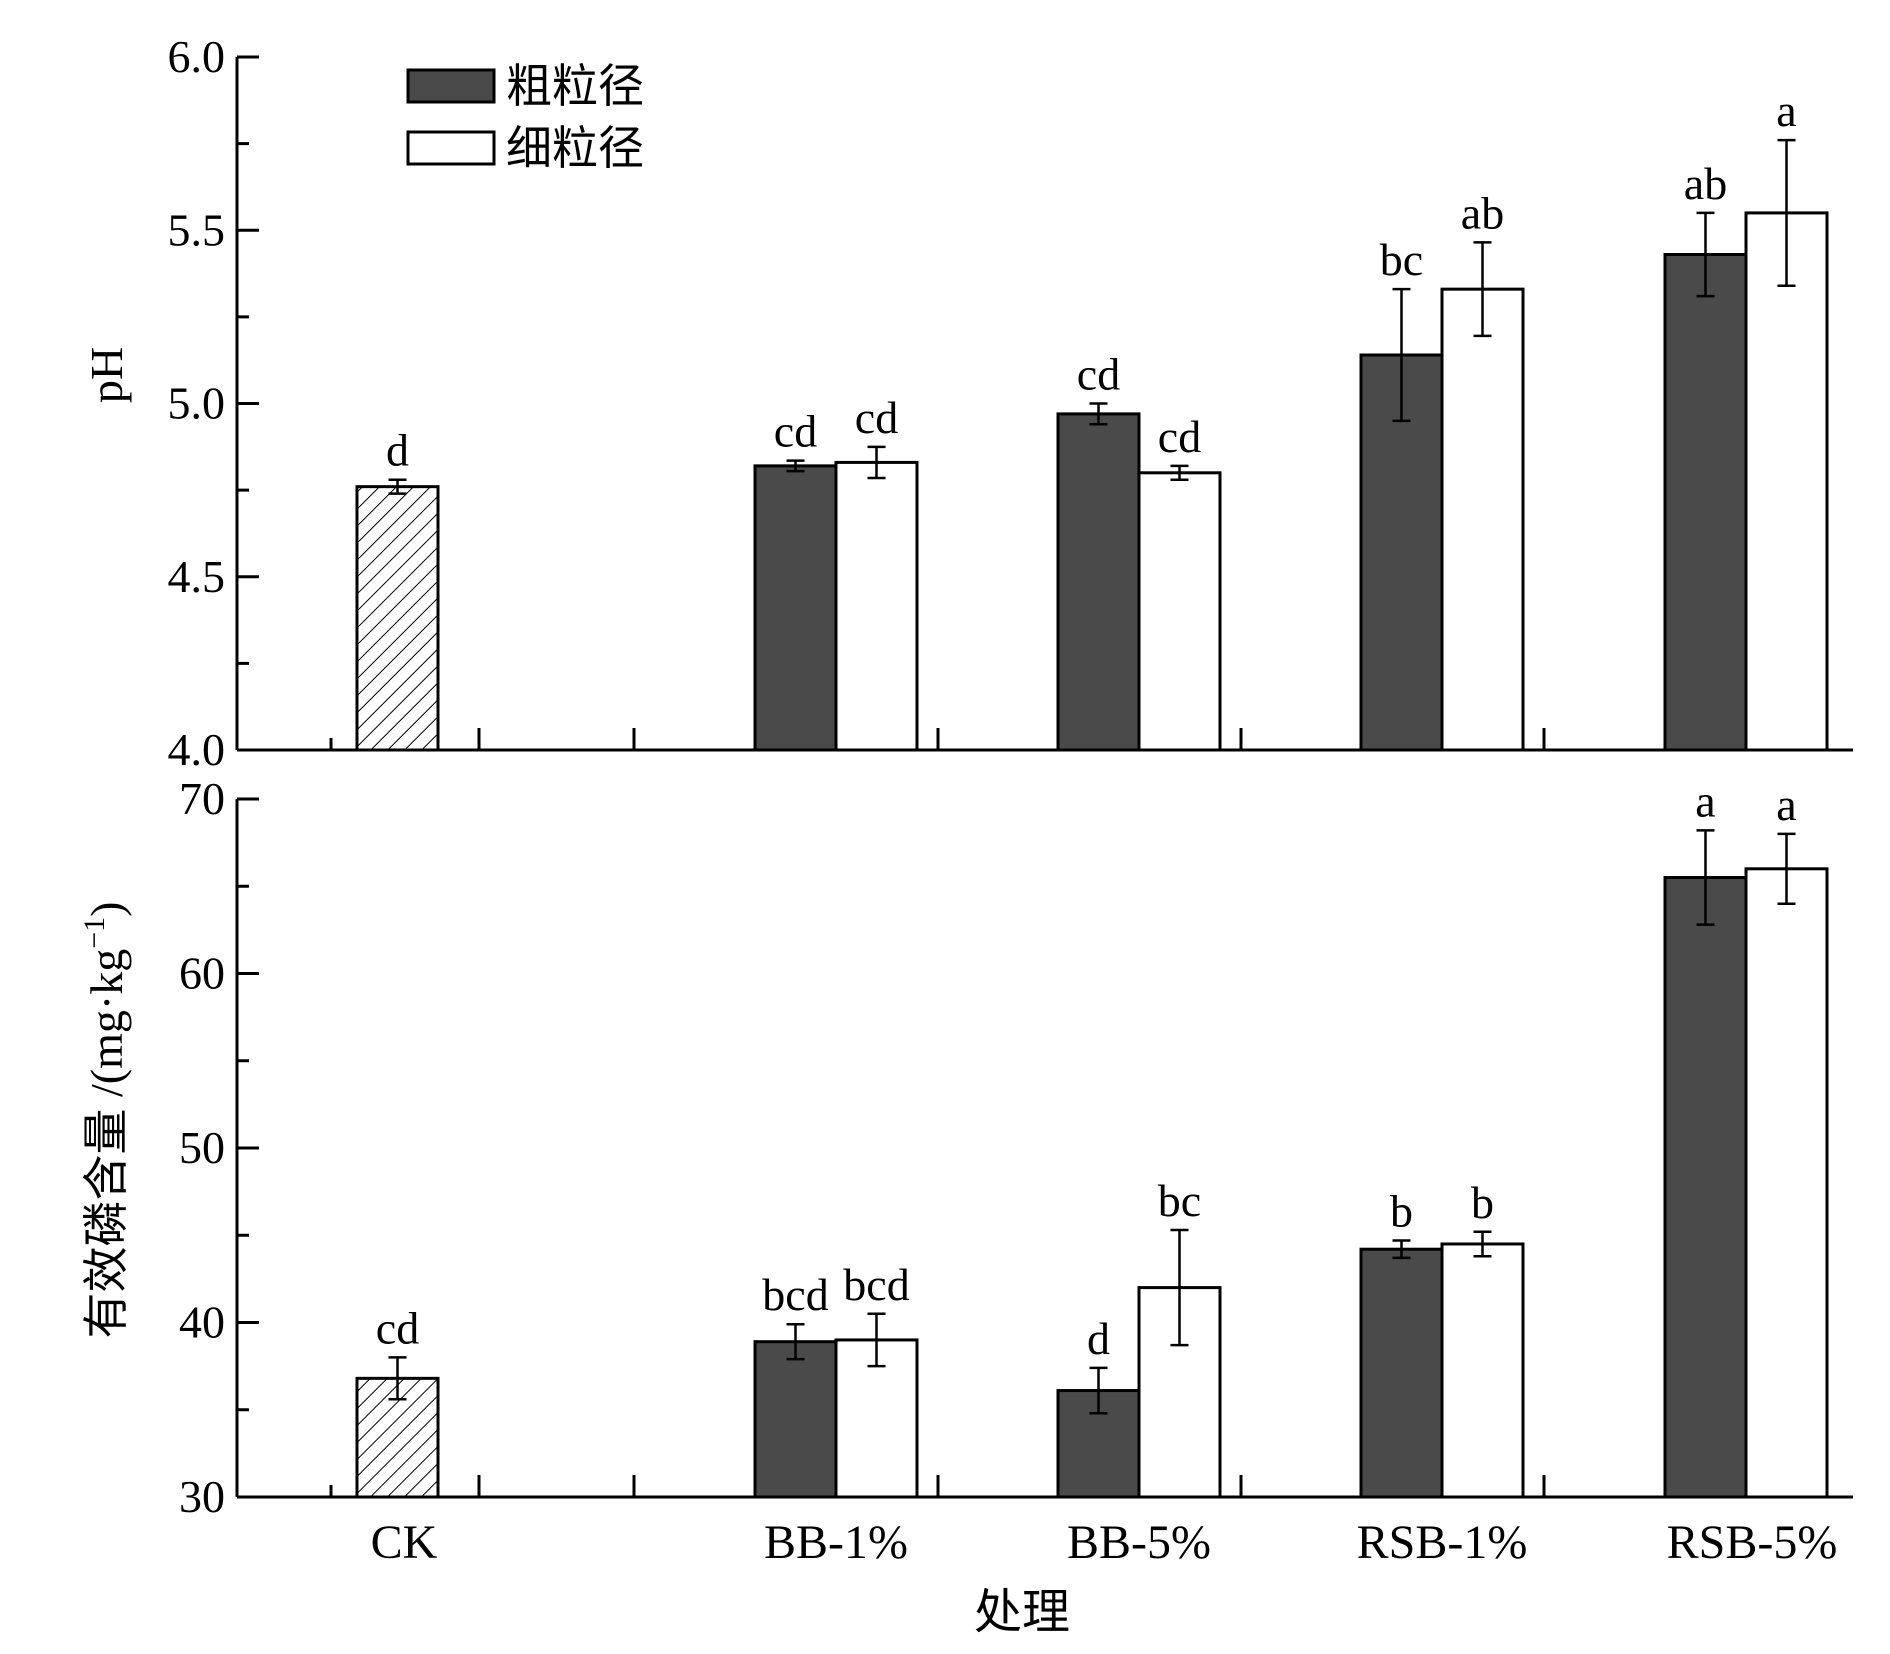 This screenshot has width=1890, height=1654. What do you see at coordinates (197, 403) in the screenshot?
I see `ph-y-tick-label: 5.0` at bounding box center [197, 403].